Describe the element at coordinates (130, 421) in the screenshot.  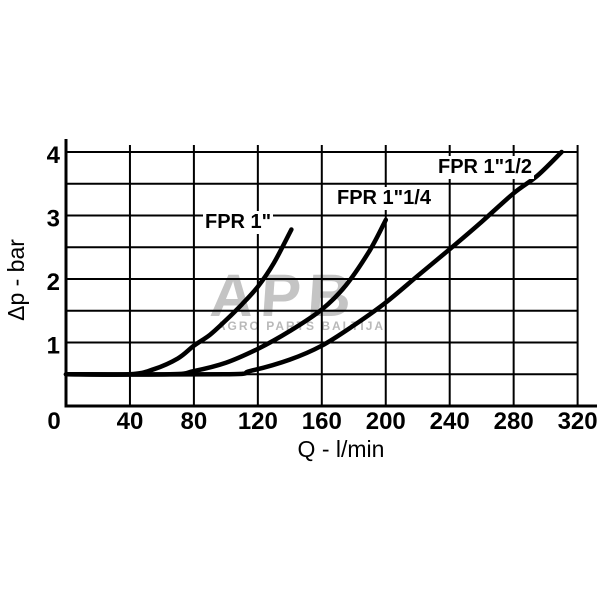
I see `x-tick-label: 40` at that location.